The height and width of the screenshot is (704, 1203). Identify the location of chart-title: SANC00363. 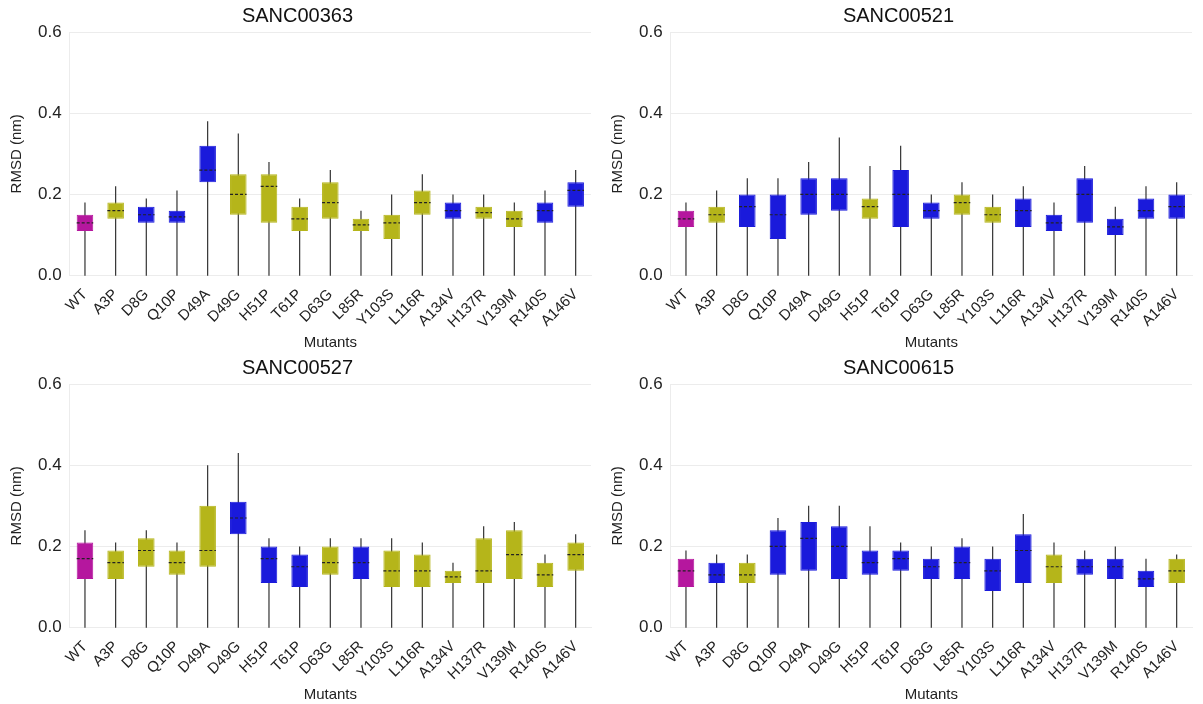
(297, 14).